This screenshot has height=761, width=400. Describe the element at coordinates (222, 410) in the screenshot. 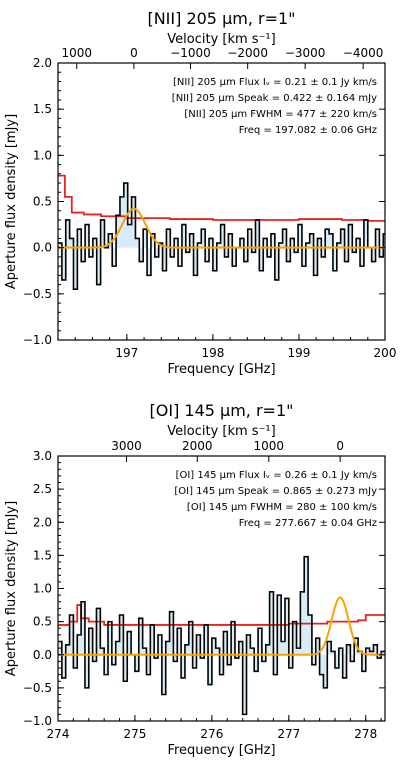

I see `chart-title: [OI] 145 μm, r=1"` at that location.